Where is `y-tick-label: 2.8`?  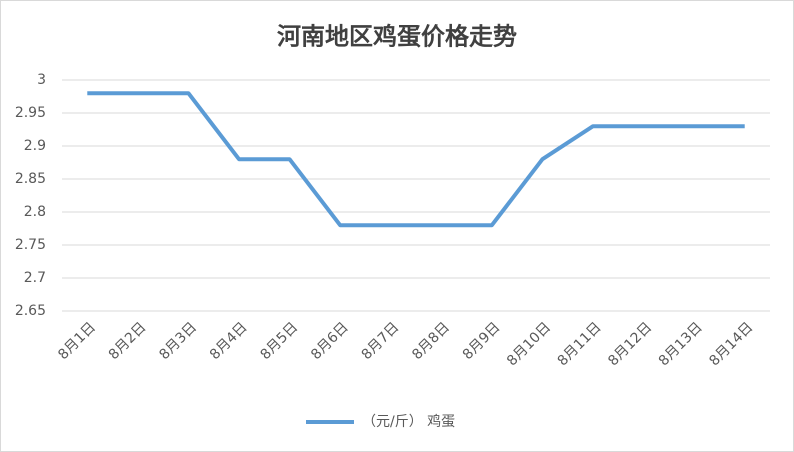
y-tick-label: 2.8 is located at coordinates (35, 212).